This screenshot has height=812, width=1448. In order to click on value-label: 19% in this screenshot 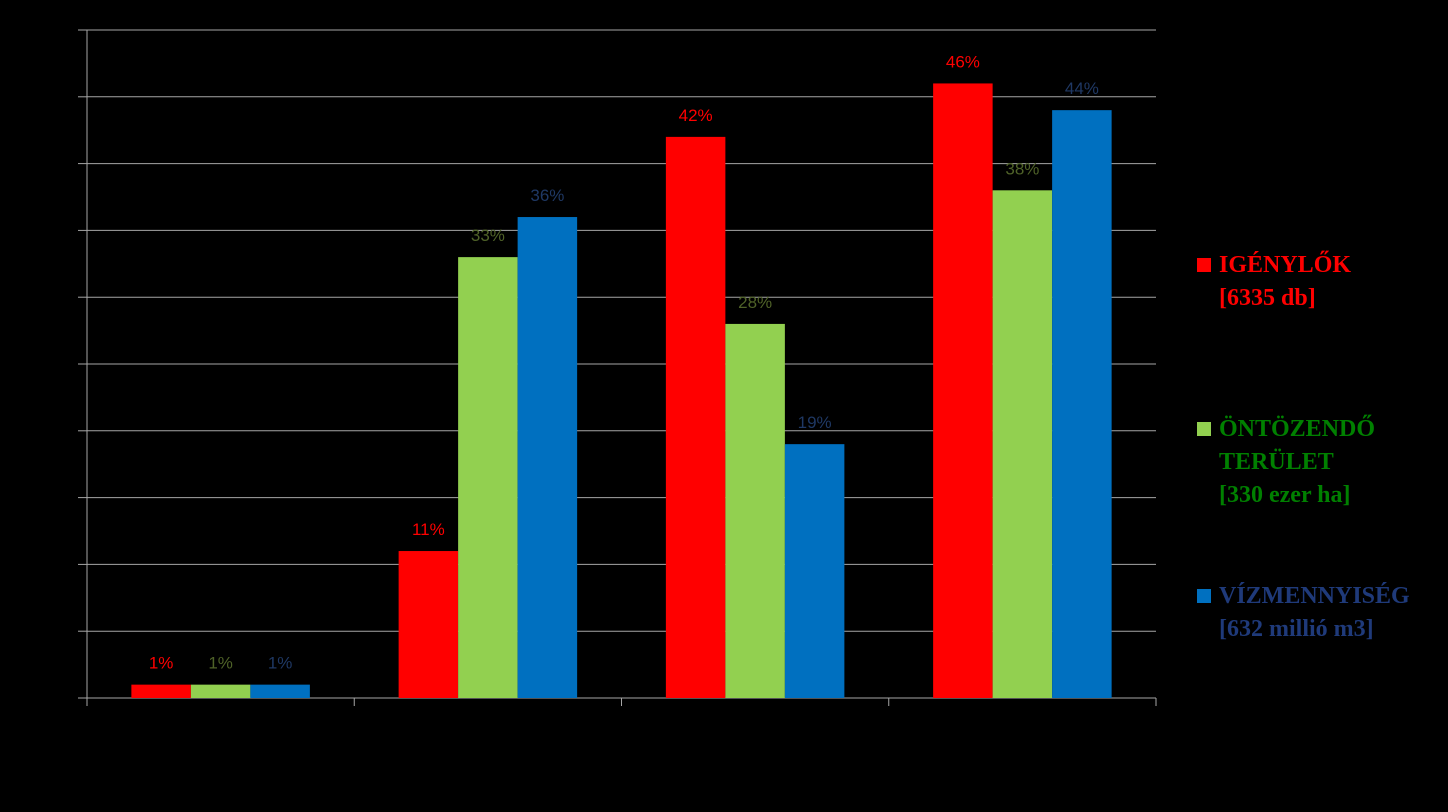, I will do `click(815, 422)`.